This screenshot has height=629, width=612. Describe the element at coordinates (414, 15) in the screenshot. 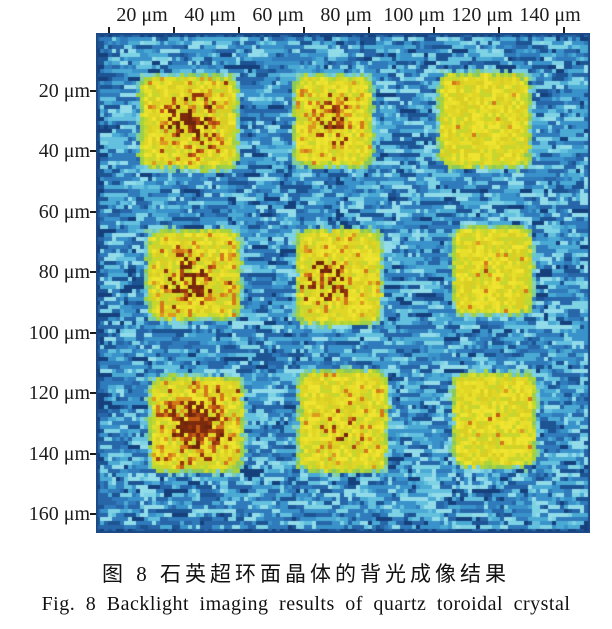

I see `top-axis-label: 100 μm` at that location.